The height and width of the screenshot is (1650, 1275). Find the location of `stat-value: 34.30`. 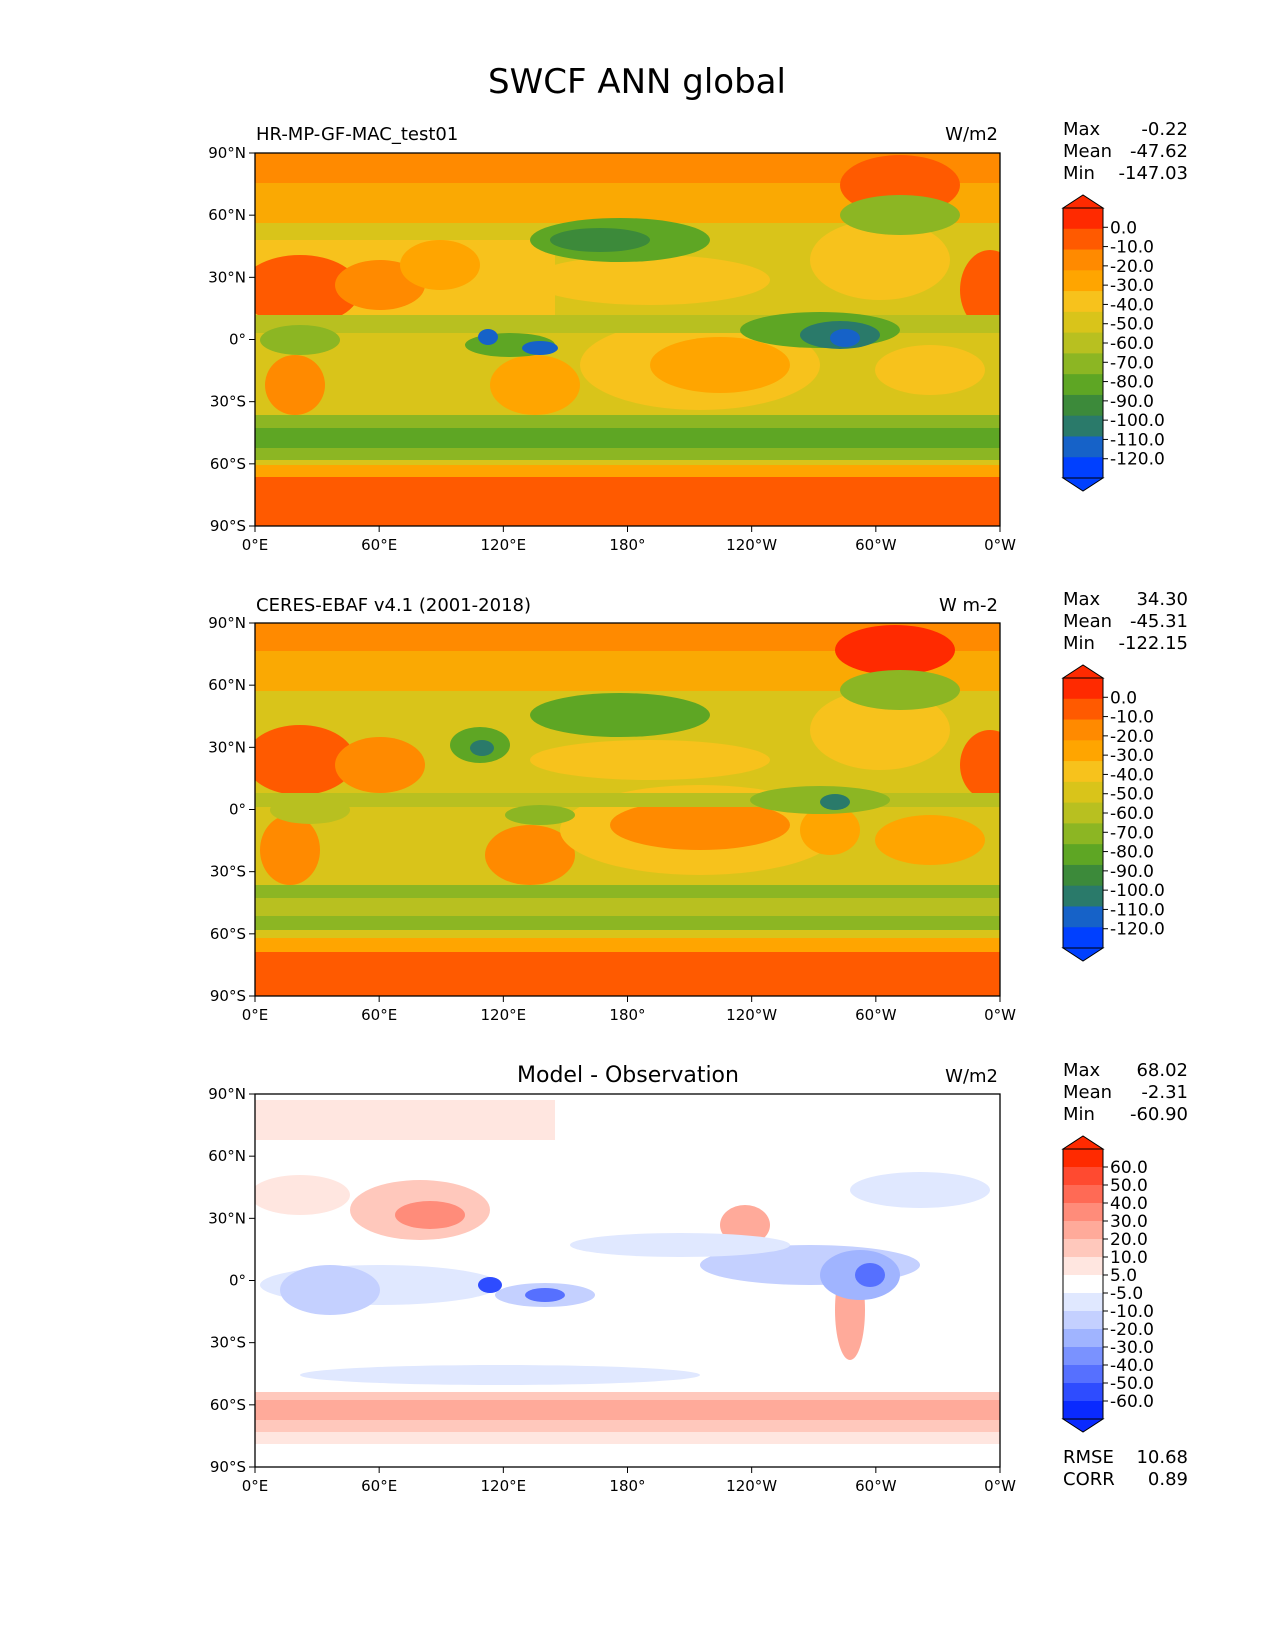

stat-value: 34.30 is located at coordinates (1162, 599).